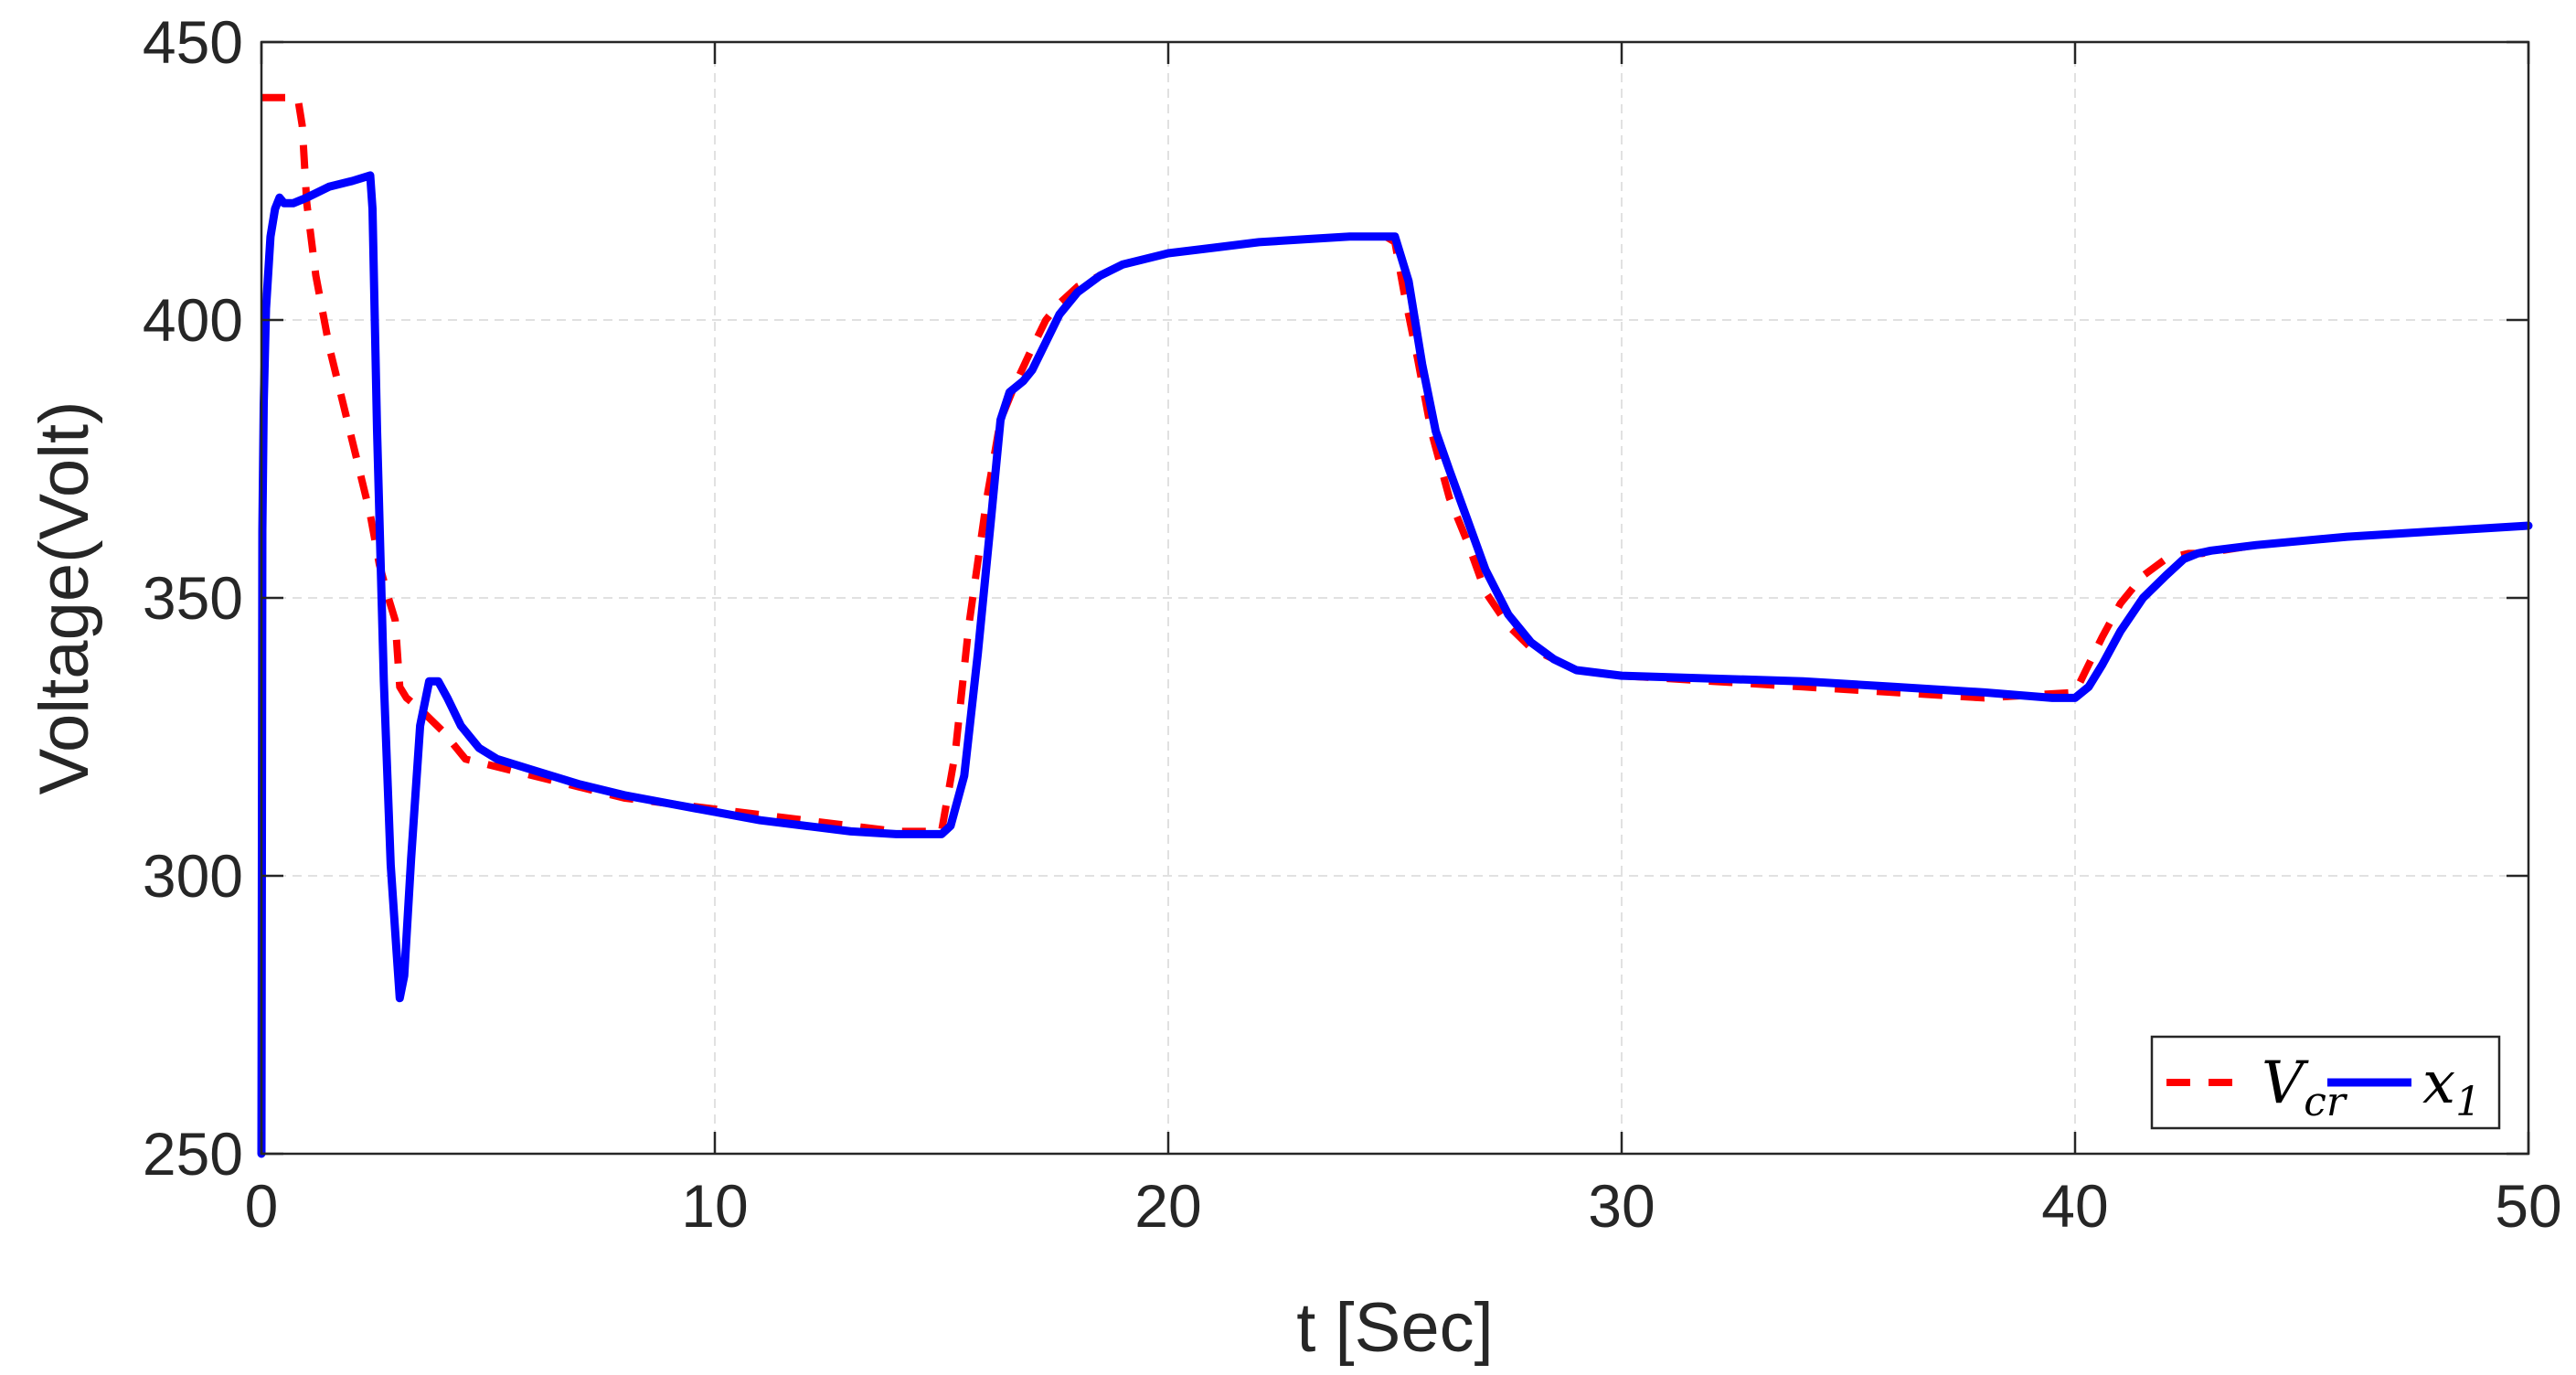 Image resolution: width=2576 pixels, height=1375 pixels. I want to click on x-axis-label: t [Sec], so click(1394, 1328).